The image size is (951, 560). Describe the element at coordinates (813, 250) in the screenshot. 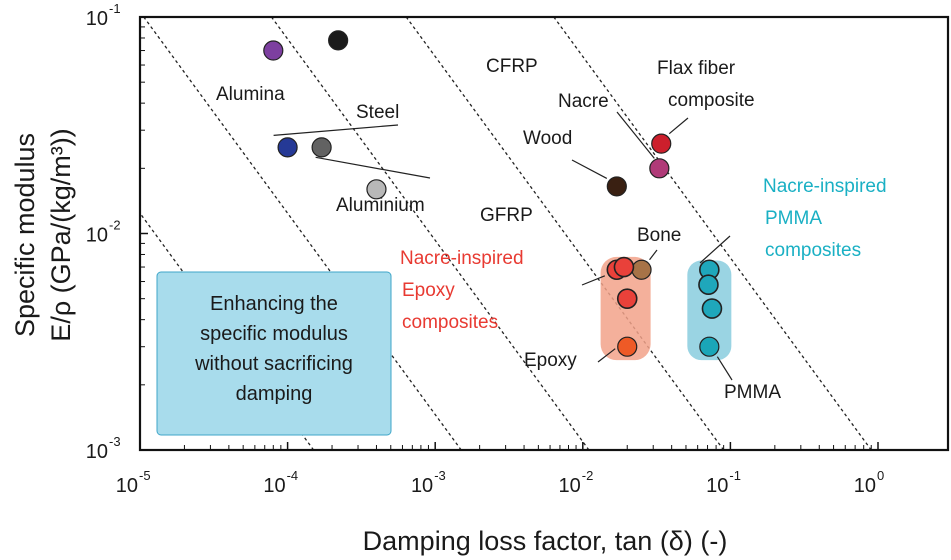

I see `label-pmma-group-line3: composites` at that location.